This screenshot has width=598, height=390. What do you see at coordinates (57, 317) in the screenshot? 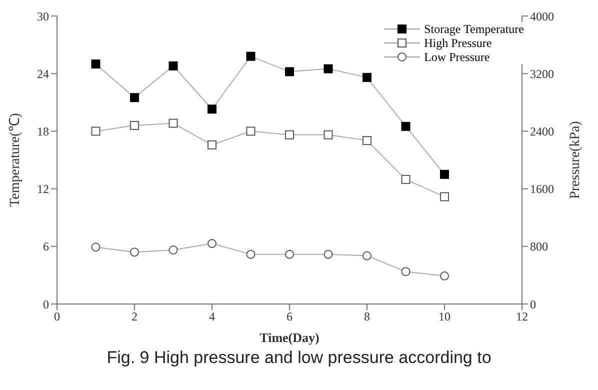
I see `x-tick-label: 0` at bounding box center [57, 317].